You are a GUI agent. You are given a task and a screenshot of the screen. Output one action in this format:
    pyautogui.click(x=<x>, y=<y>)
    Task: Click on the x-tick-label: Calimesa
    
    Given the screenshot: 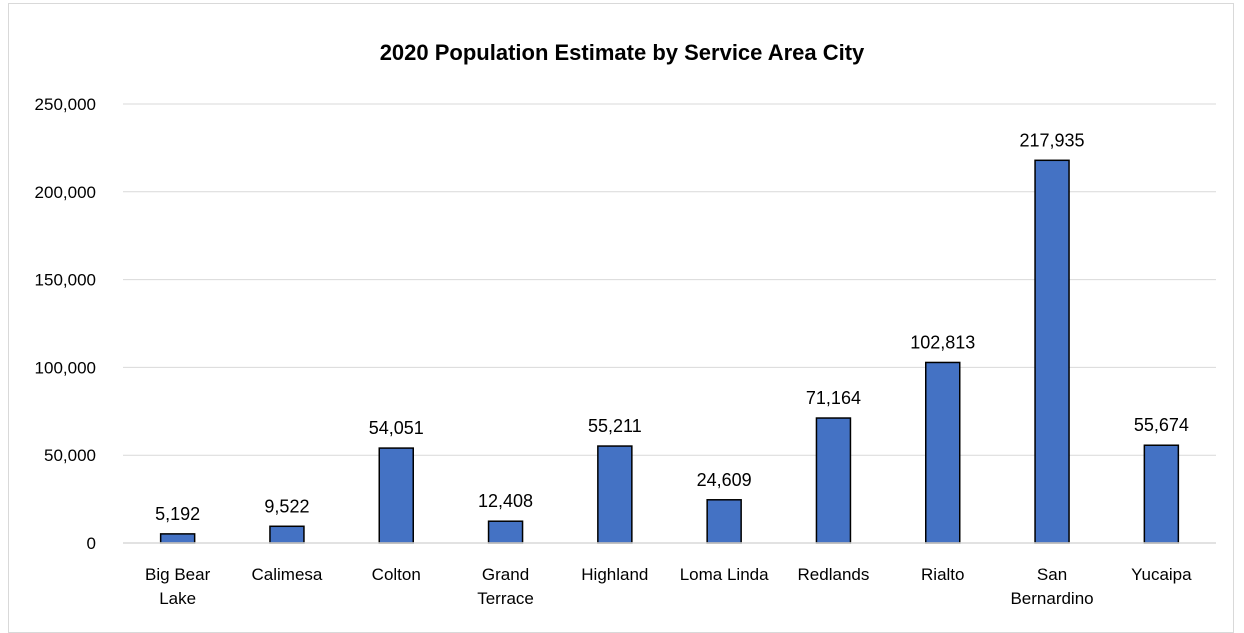 What is the action you would take?
    pyautogui.click(x=287, y=574)
    